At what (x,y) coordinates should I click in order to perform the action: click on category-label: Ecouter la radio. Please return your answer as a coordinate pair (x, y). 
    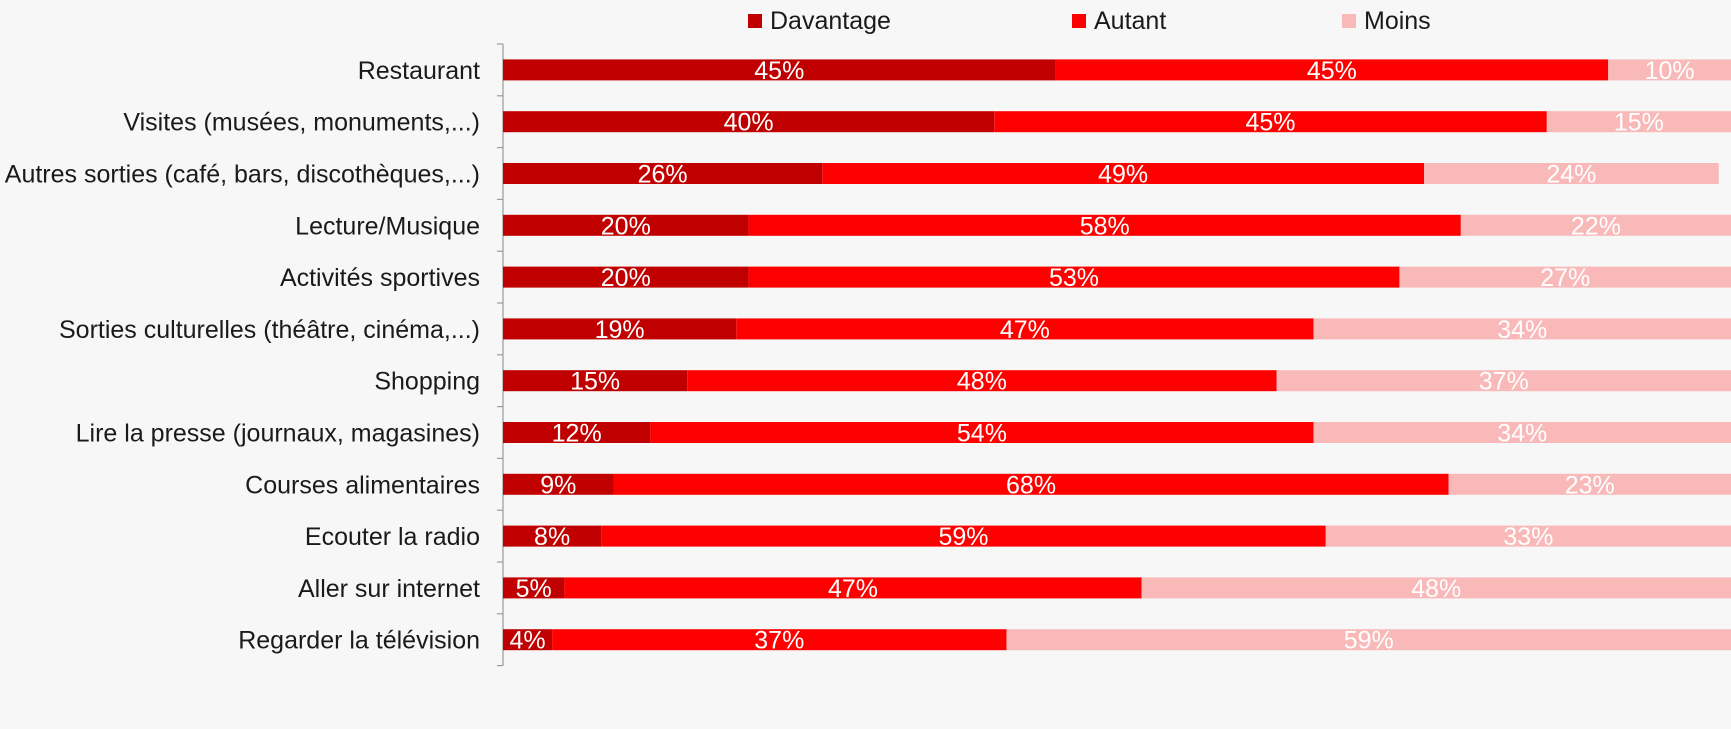
    Looking at the image, I should click on (392, 537).